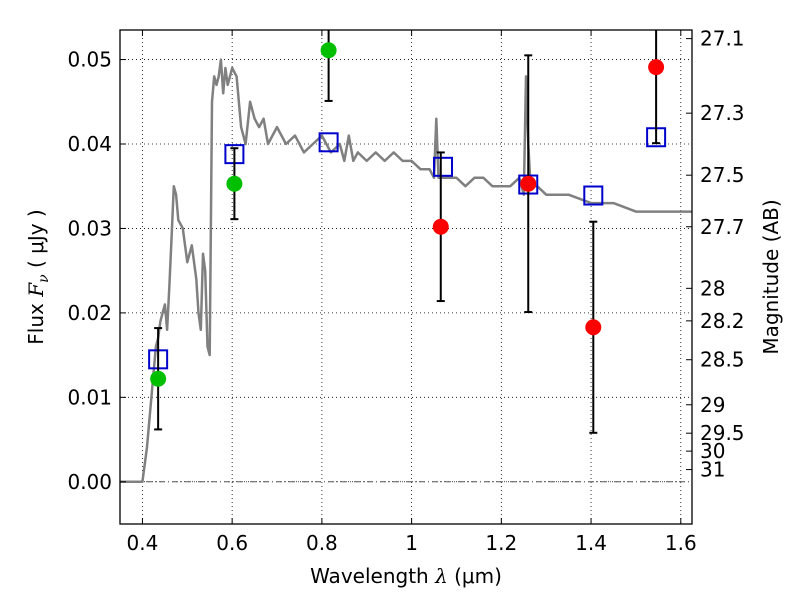  I want to click on y2-tick-label: 27.3, so click(722, 113).